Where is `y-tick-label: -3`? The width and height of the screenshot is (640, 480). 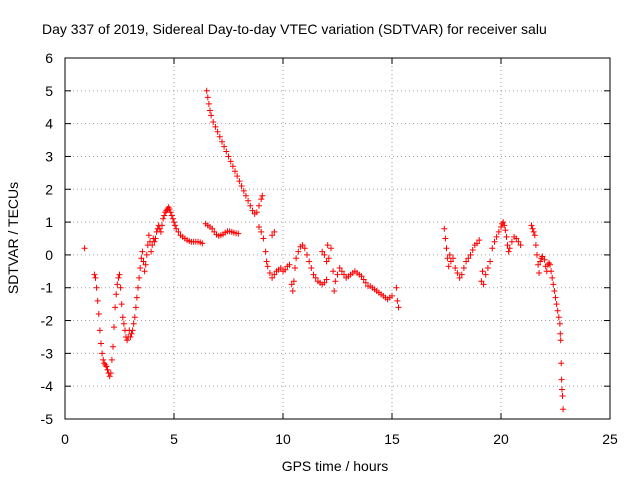
y-tick-label: -3 is located at coordinates (47, 353).